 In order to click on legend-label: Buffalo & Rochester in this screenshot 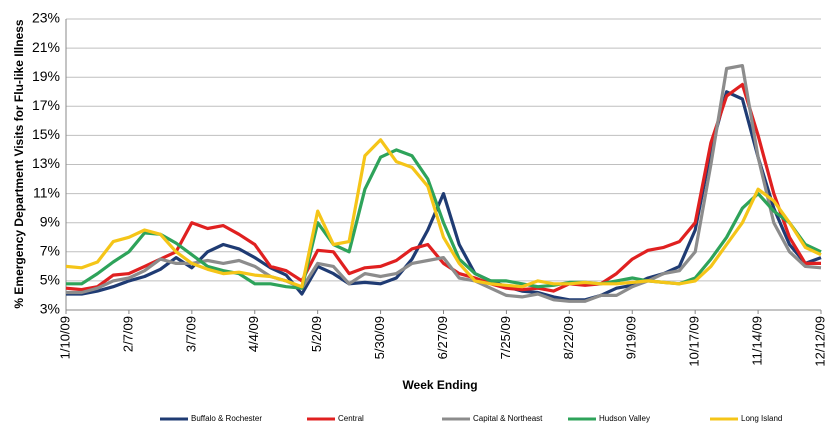, I will do `click(226, 418)`.